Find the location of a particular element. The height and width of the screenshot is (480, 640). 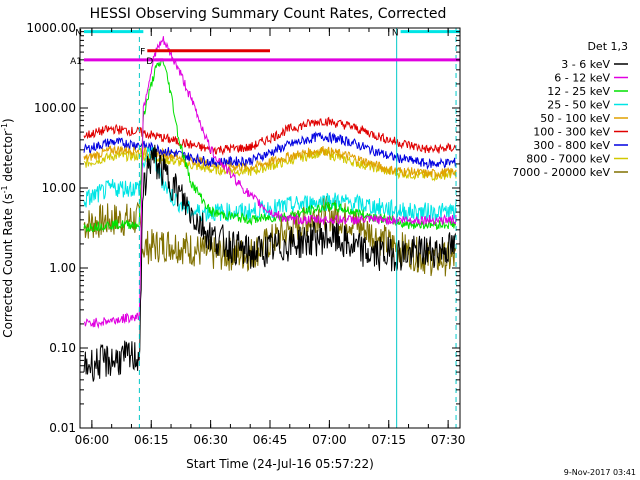

x-tick-label: 06:15 is located at coordinates (151, 440).